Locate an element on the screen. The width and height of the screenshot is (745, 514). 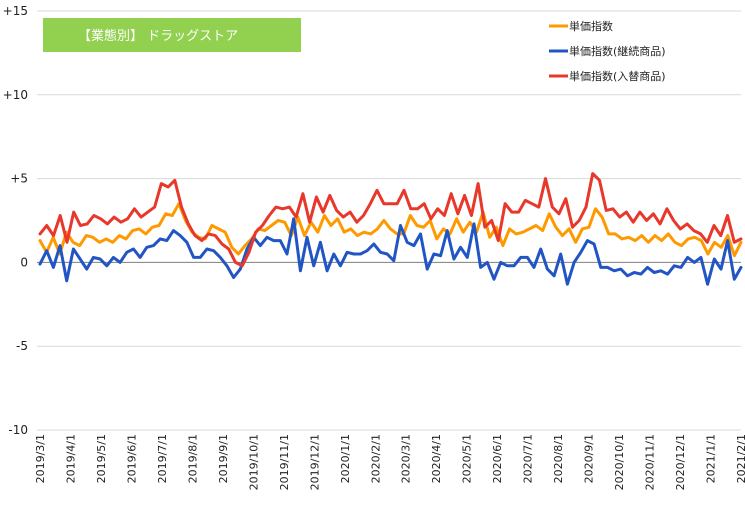
x-tick-label: 2020/9/1 is located at coordinates (589, 458).